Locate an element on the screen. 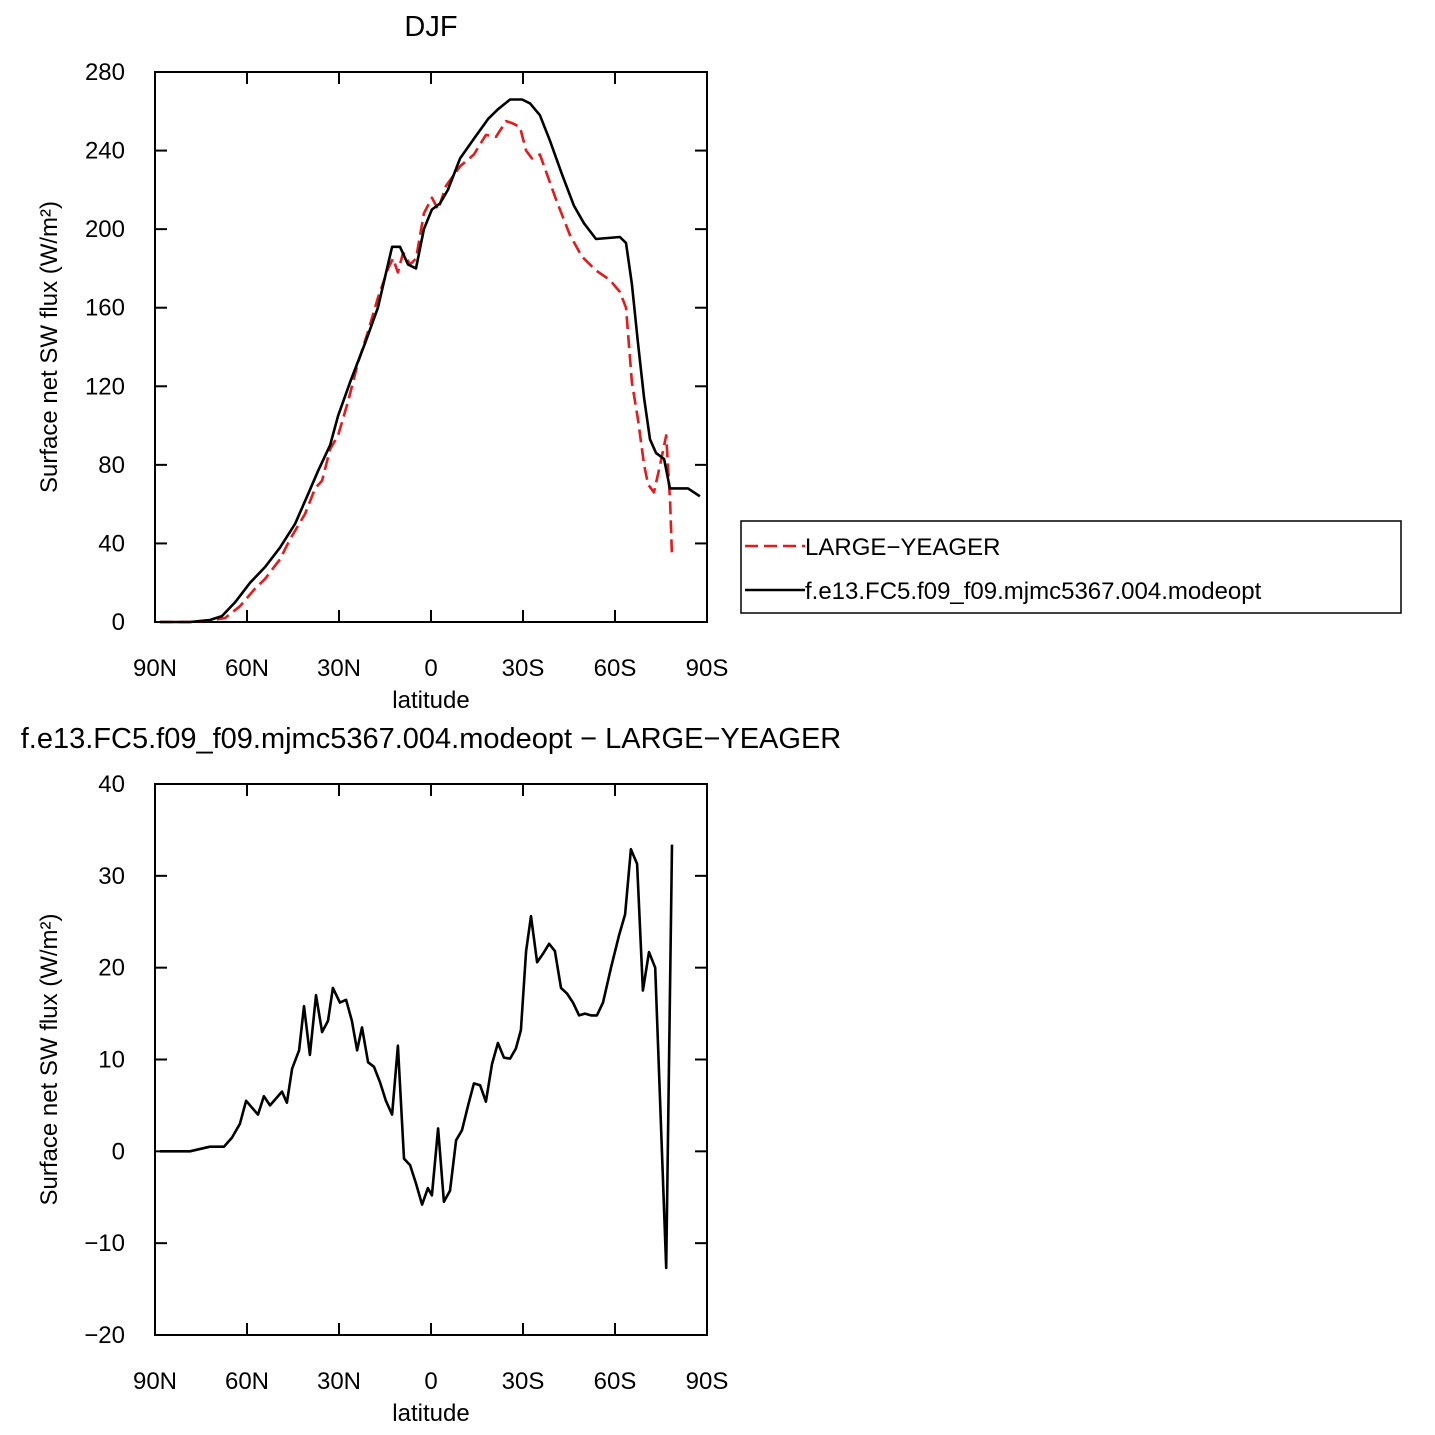 This screenshot has width=1435, height=1435. y-tick-label: 30 is located at coordinates (111, 876).